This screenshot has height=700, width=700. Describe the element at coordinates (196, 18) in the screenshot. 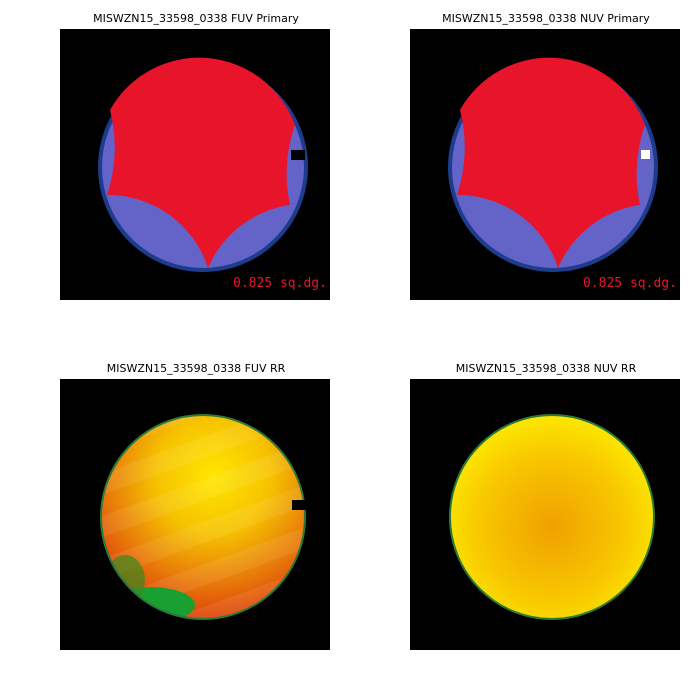

I see `panel-title: MISWZN15_33598_0338 FUV Primary` at that location.